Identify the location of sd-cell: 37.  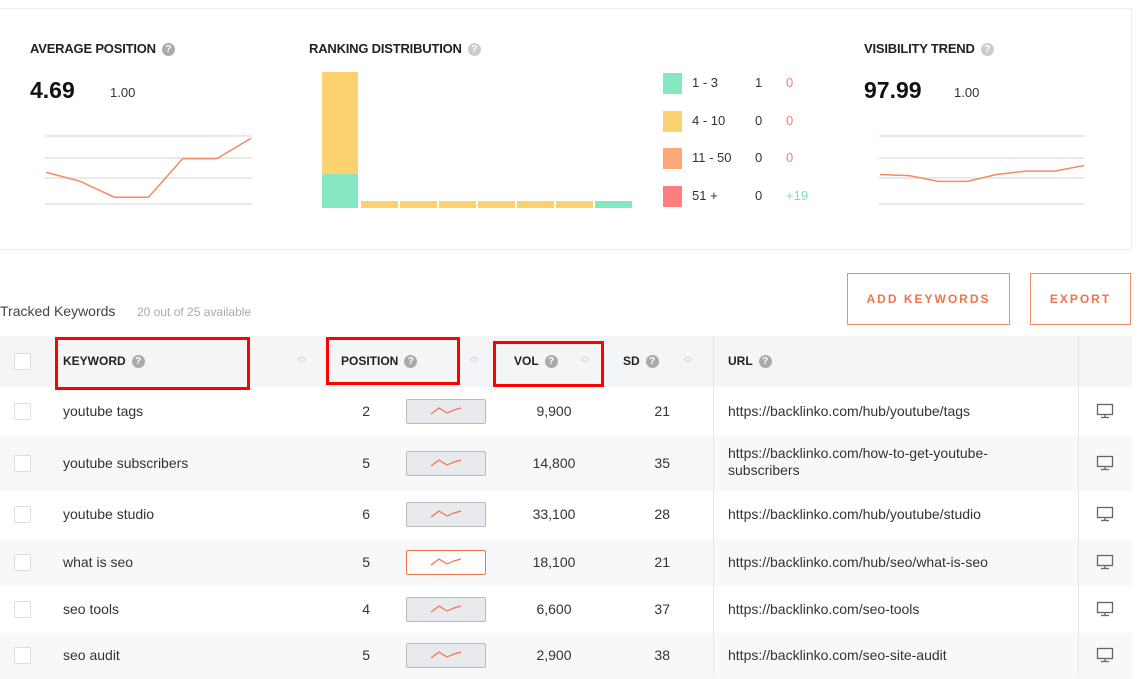
(662, 608).